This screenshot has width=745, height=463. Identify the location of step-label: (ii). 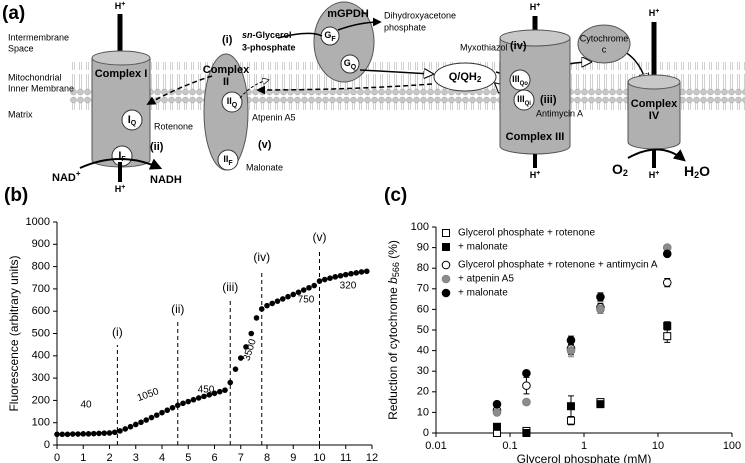
(157, 147).